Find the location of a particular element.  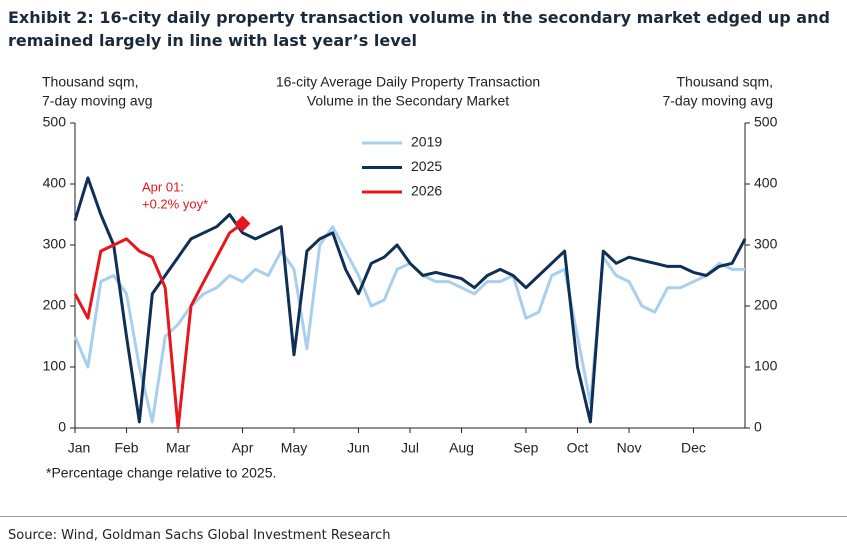

x-tick-label: Jan is located at coordinates (79, 448).